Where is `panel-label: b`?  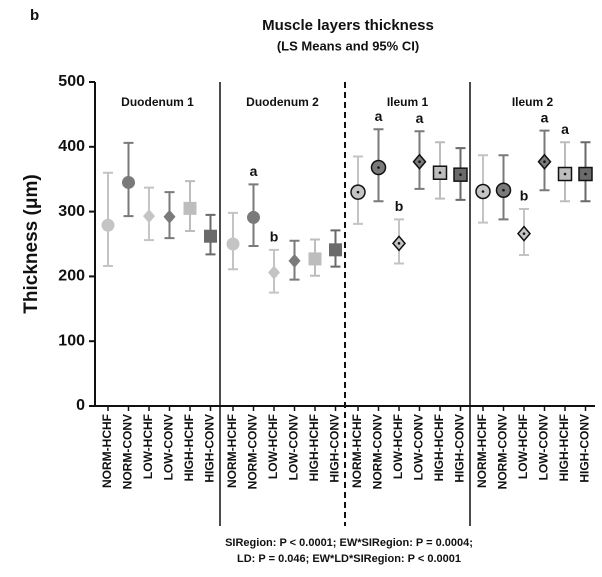
panel-label: b is located at coordinates (34, 15).